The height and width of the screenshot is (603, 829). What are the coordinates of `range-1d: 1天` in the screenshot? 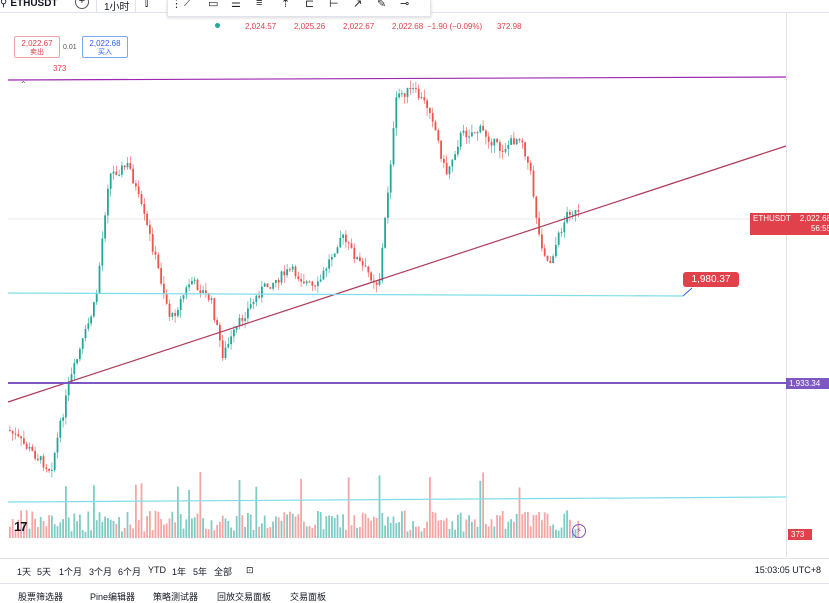 It's located at (24, 572).